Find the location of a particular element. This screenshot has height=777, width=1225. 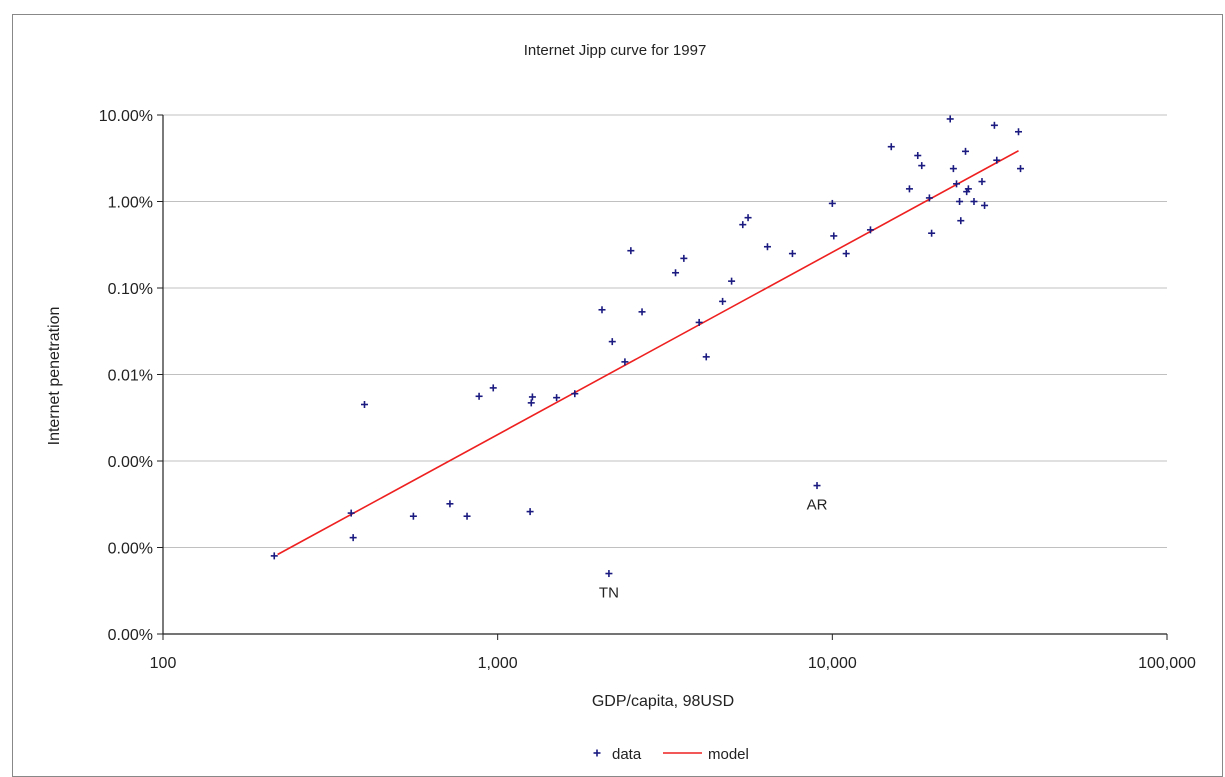

x-tick-label: 1,000 is located at coordinates (498, 663).